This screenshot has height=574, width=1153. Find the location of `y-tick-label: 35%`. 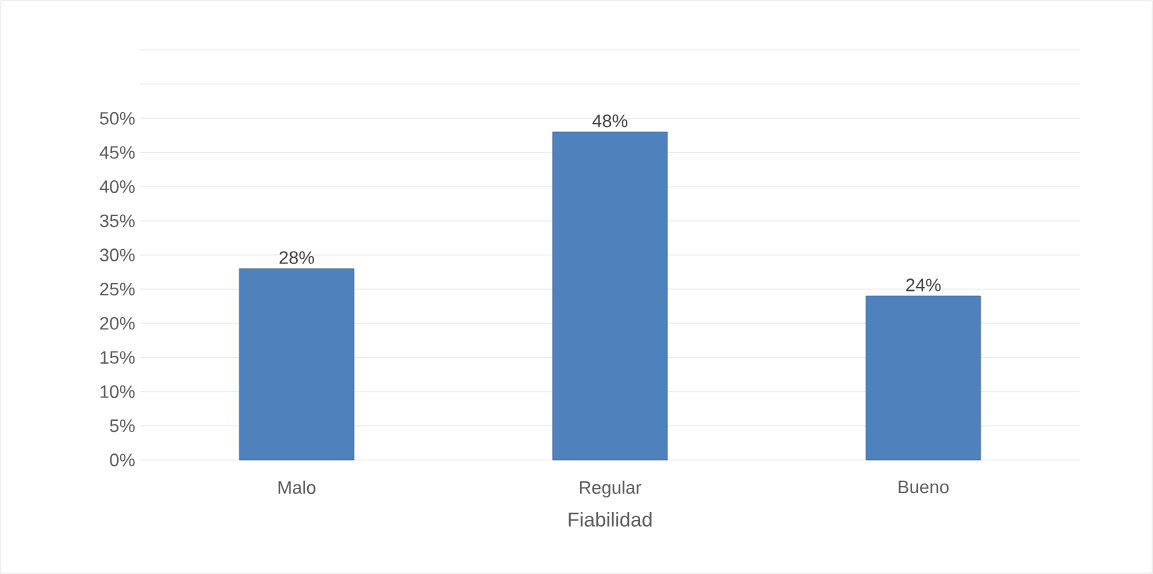

y-tick-label: 35% is located at coordinates (117, 221).